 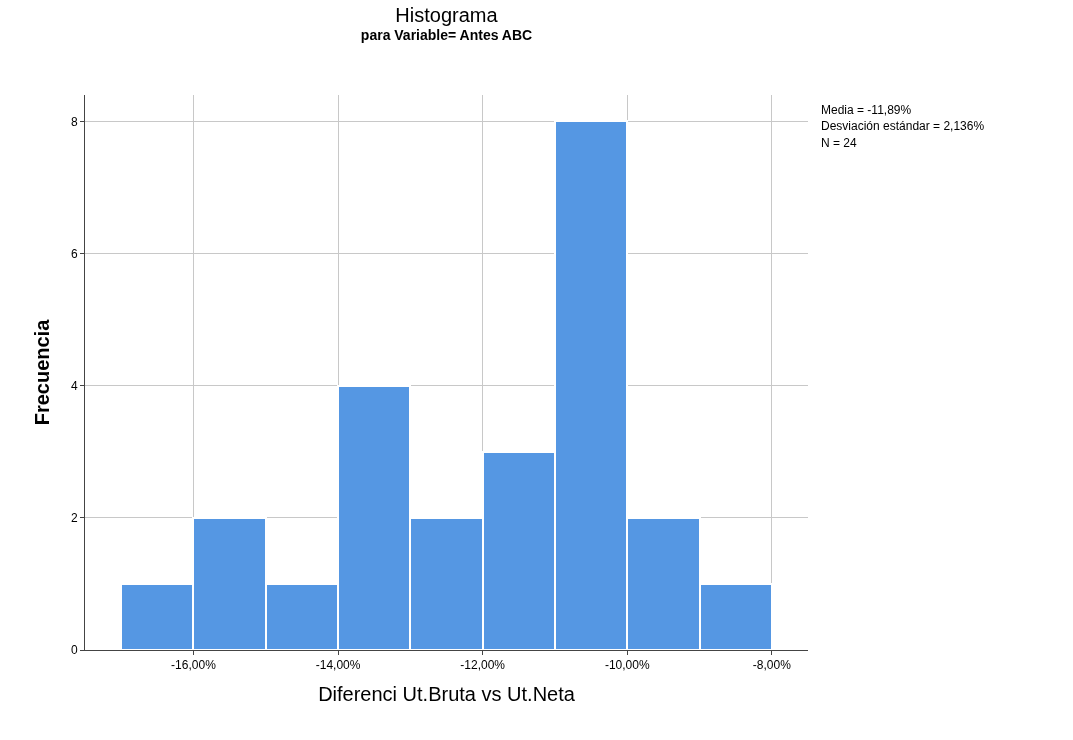 What do you see at coordinates (447, 693) in the screenshot?
I see `x-axis-title: Diferenci Ut.Bruta vs Ut.Neta` at bounding box center [447, 693].